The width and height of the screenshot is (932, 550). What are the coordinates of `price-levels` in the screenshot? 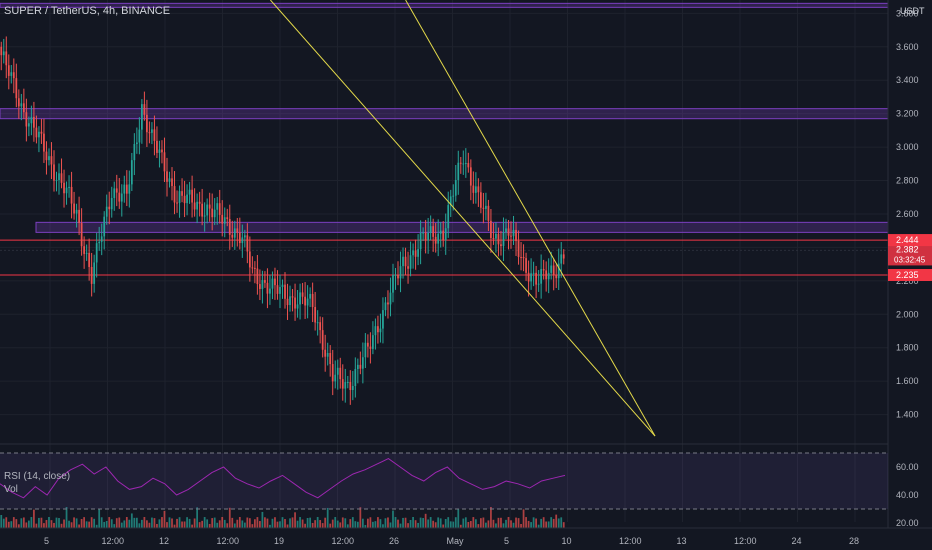 It's located at (444, 257).